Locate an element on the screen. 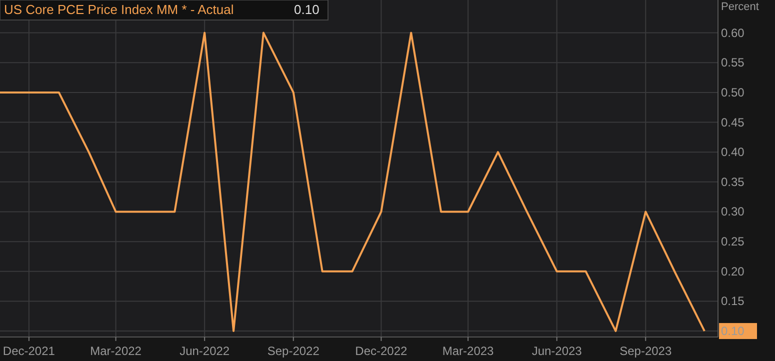 The height and width of the screenshot is (361, 775). x-tick-label: Mar-2022 is located at coordinates (116, 351).